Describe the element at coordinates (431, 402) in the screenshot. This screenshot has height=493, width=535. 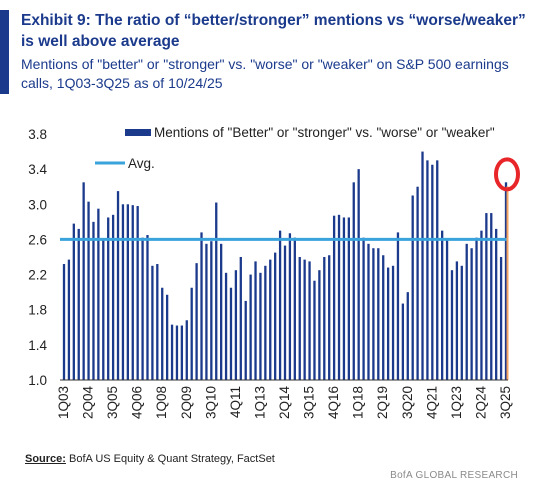
I see `x-tick-label: 4Q21` at that location.